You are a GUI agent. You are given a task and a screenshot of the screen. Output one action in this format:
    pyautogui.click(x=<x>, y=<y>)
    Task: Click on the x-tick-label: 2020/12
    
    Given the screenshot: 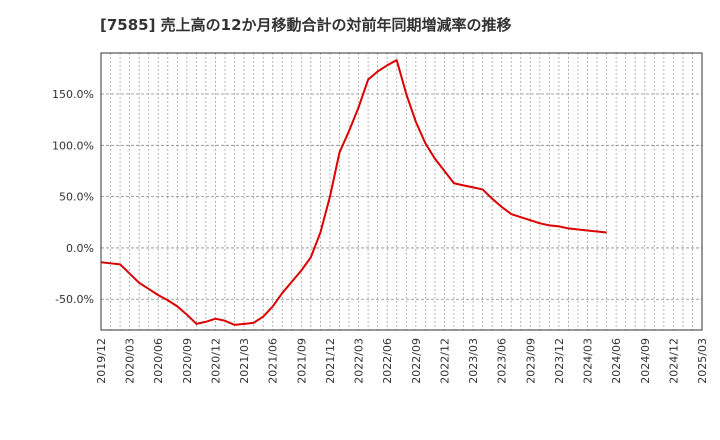 What is the action you would take?
    pyautogui.click(x=215, y=361)
    